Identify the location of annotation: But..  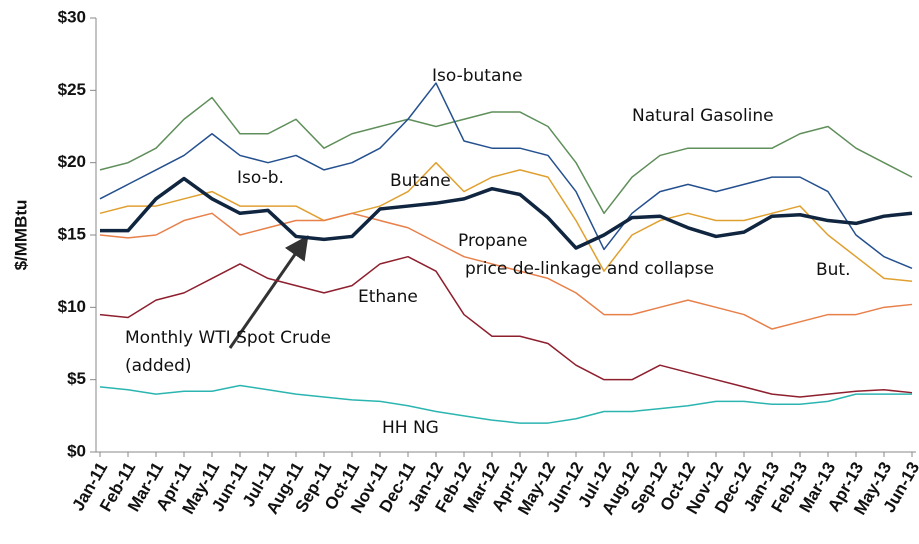
(833, 270).